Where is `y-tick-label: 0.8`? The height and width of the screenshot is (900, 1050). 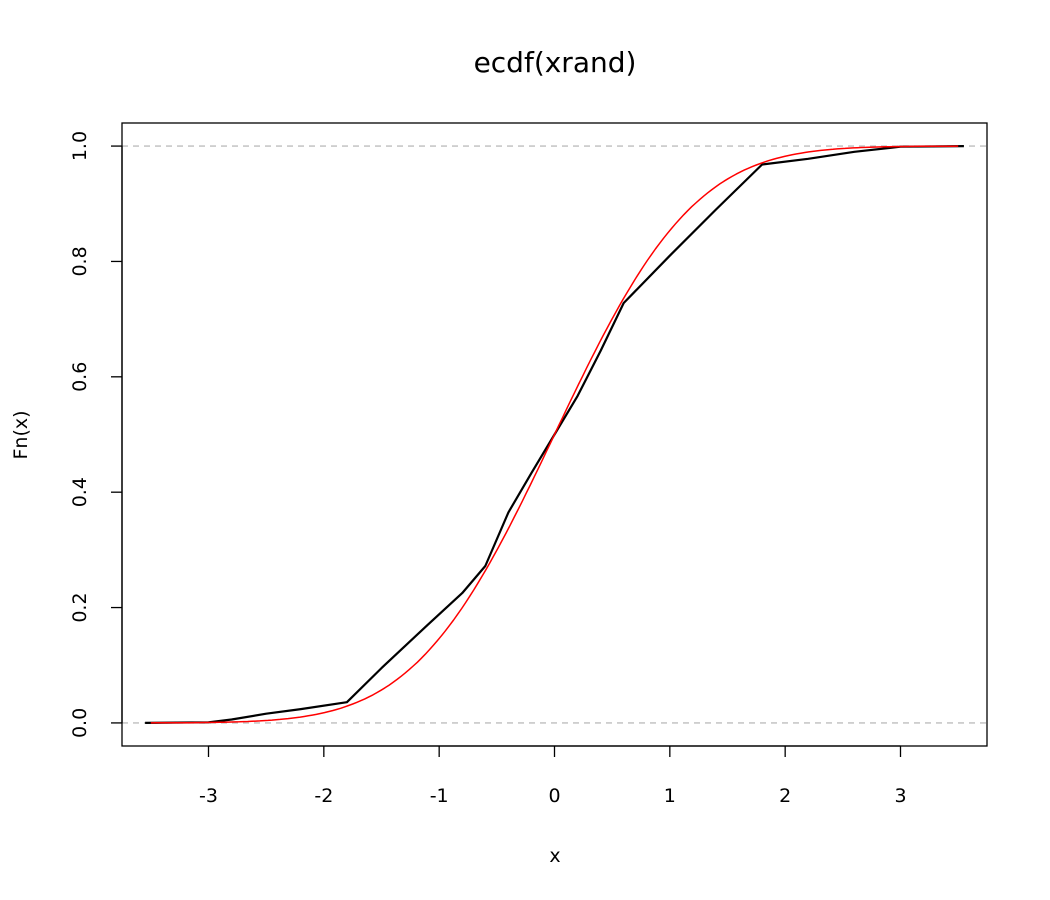 y-tick-label: 0.8 is located at coordinates (80, 261).